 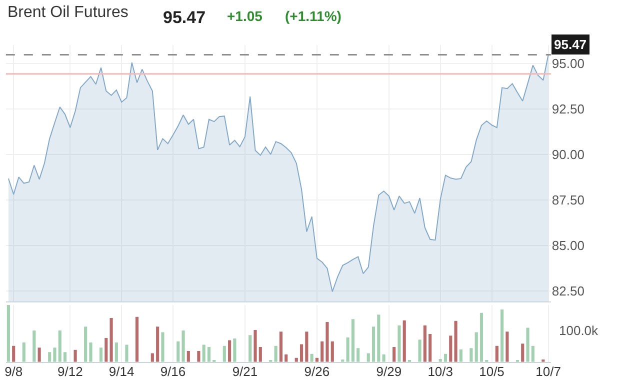 I want to click on x-tick-label: 10/3, so click(x=441, y=371).